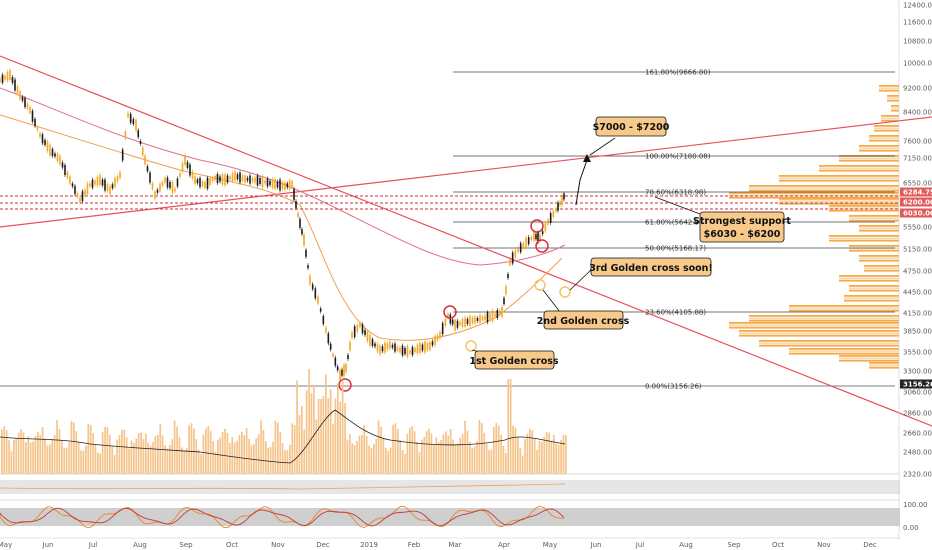 This screenshot has width=932, height=550. I want to click on time-label: Jul, so click(93, 545).